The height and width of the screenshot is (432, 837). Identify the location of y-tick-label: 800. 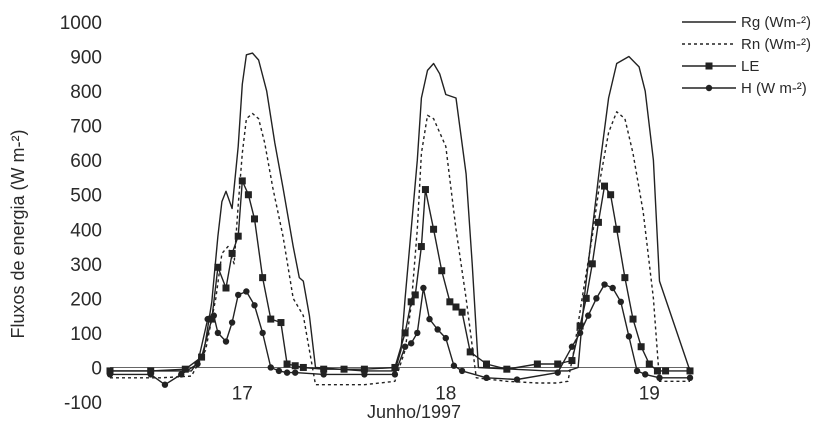
(86, 92).